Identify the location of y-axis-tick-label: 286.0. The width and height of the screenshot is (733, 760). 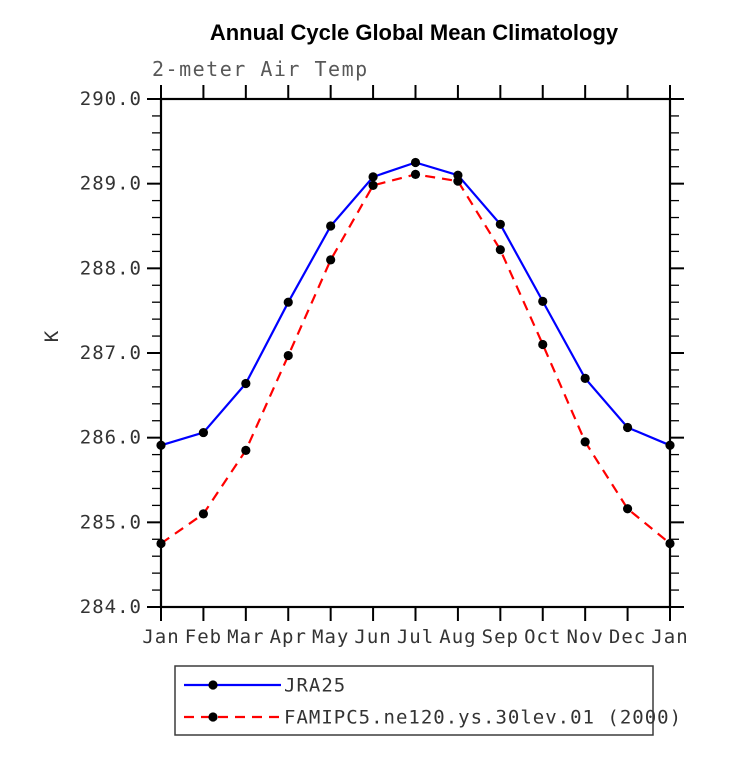
(111, 438).